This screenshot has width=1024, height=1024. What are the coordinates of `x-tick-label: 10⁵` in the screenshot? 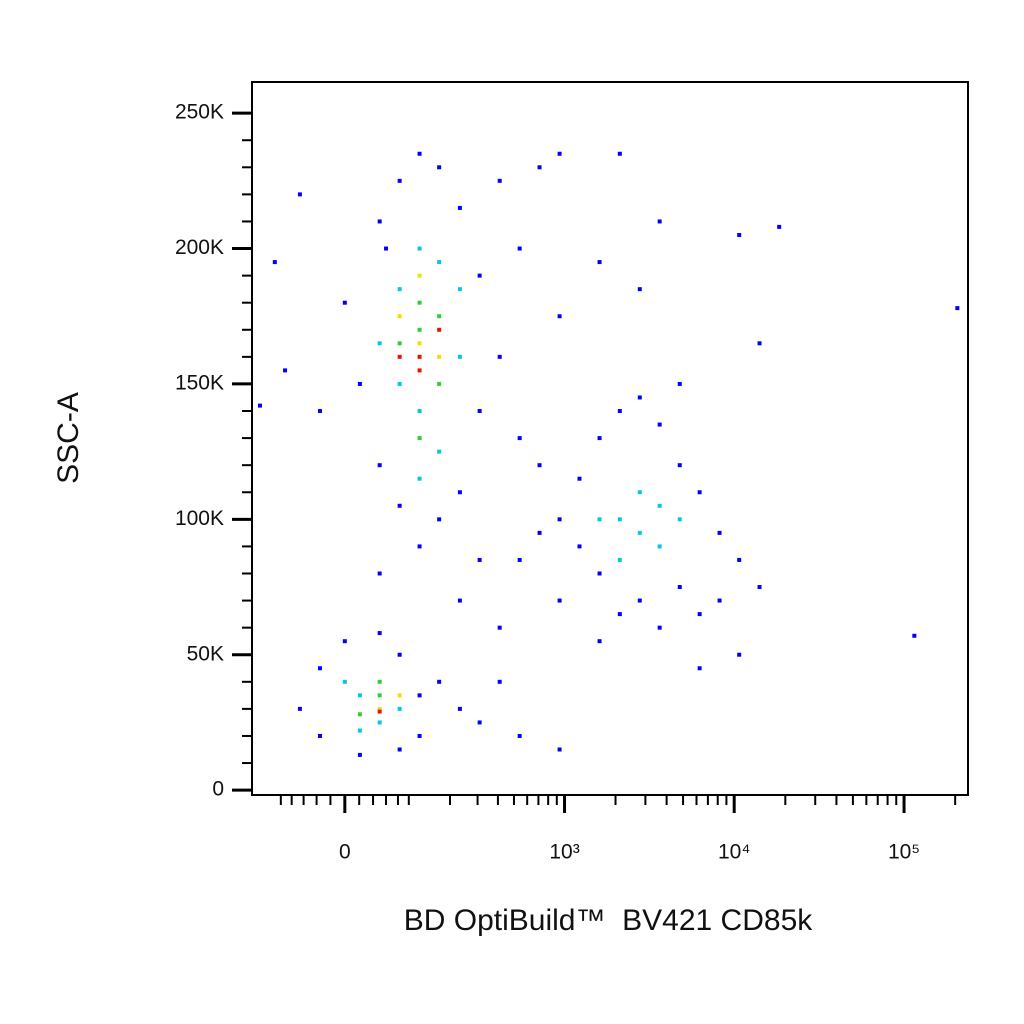 It's located at (904, 852).